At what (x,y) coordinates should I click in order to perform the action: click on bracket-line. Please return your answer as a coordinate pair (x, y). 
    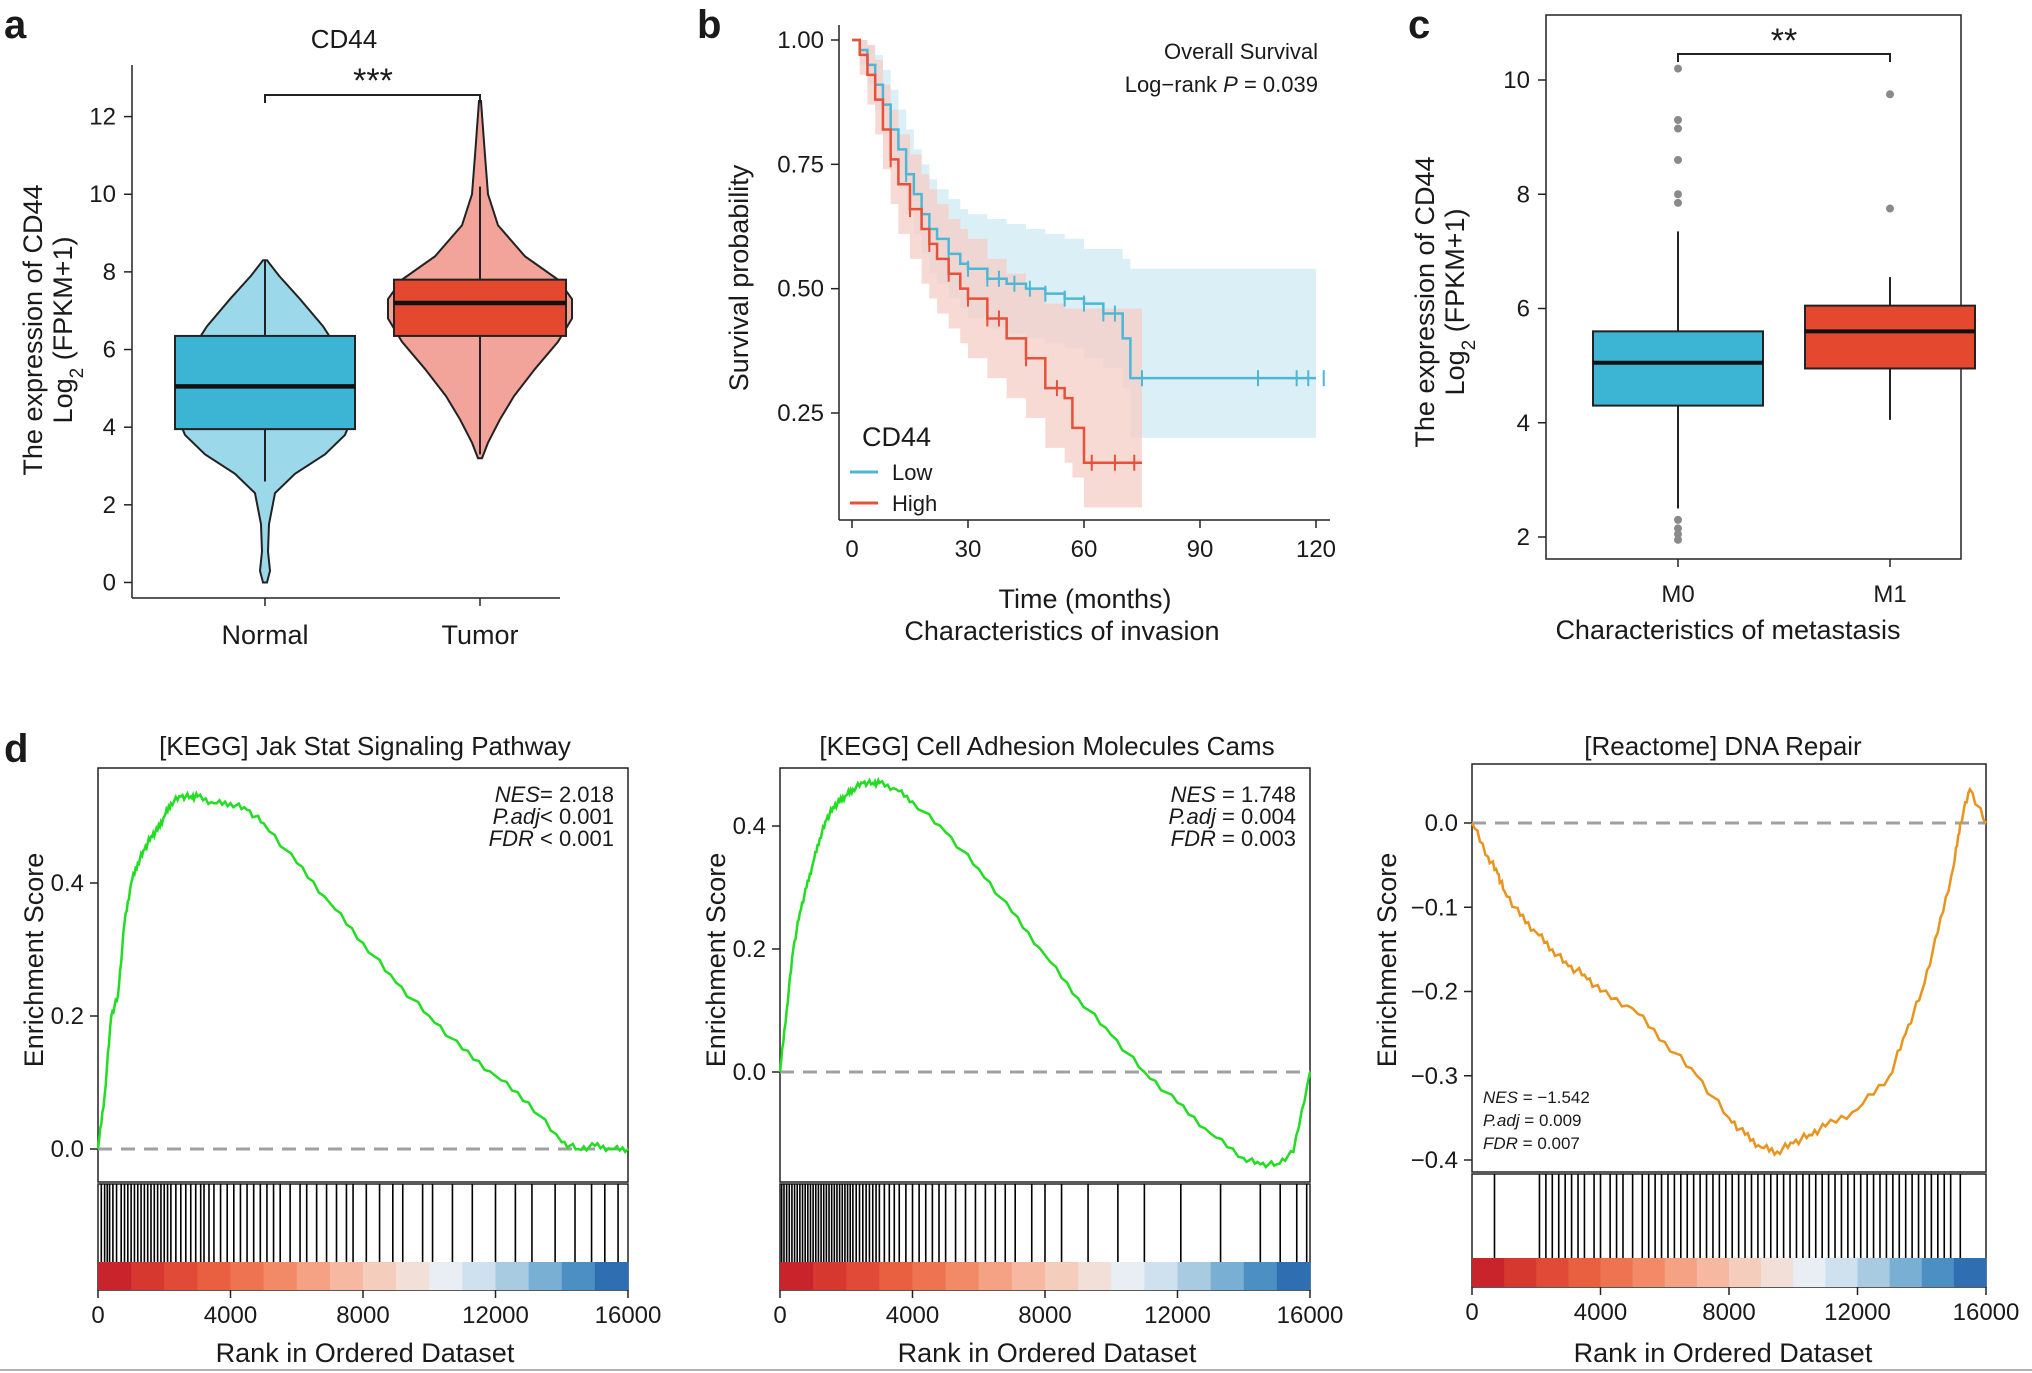
    Looking at the image, I should click on (372, 98).